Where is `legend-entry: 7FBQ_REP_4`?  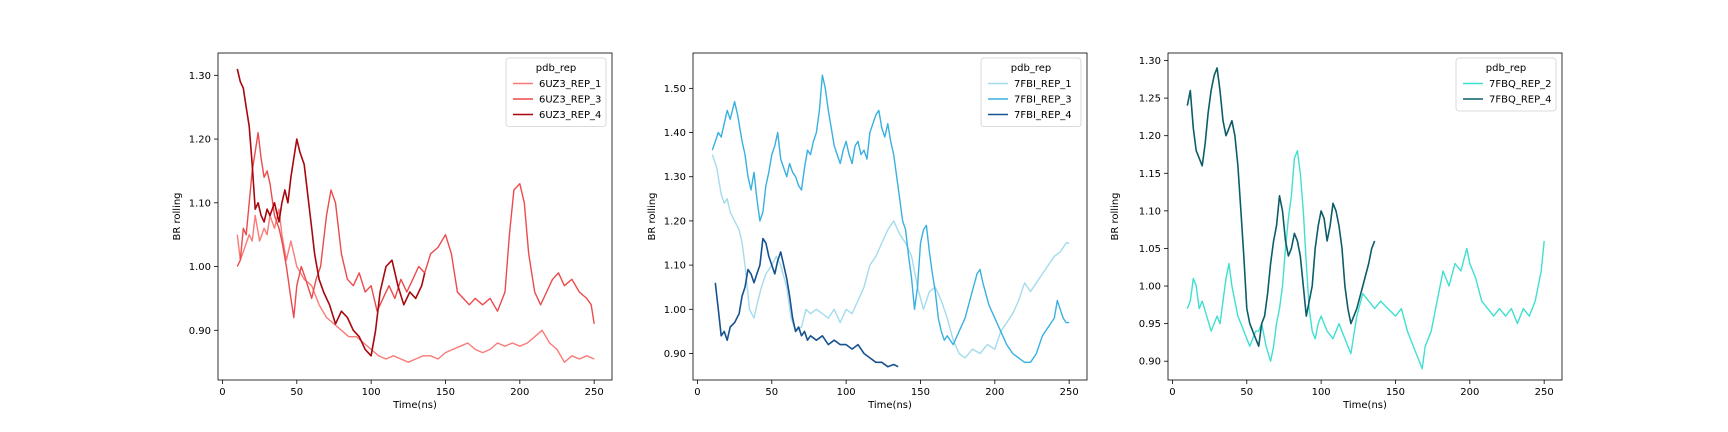
legend-entry: 7FBQ_REP_4 is located at coordinates (1520, 100).